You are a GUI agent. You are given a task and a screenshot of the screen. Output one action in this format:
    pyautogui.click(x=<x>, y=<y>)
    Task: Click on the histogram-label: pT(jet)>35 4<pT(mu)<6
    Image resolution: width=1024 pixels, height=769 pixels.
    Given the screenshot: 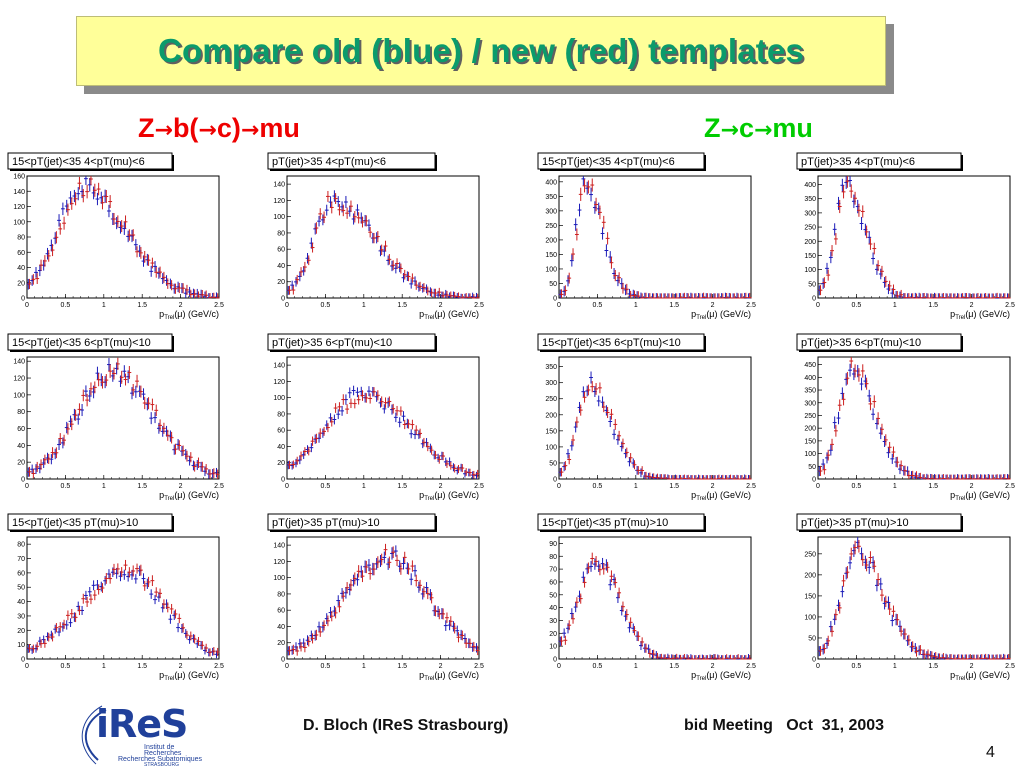 What is the action you would take?
    pyautogui.click(x=329, y=162)
    